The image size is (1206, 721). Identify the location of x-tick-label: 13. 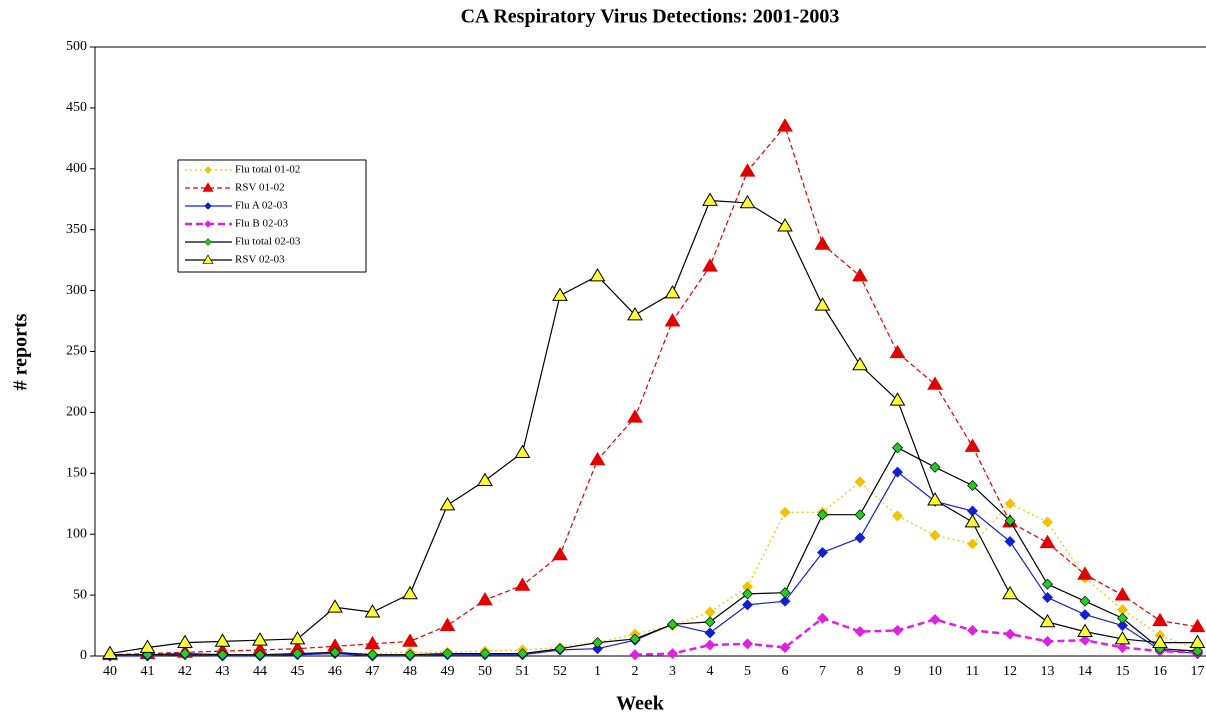
(1048, 671).